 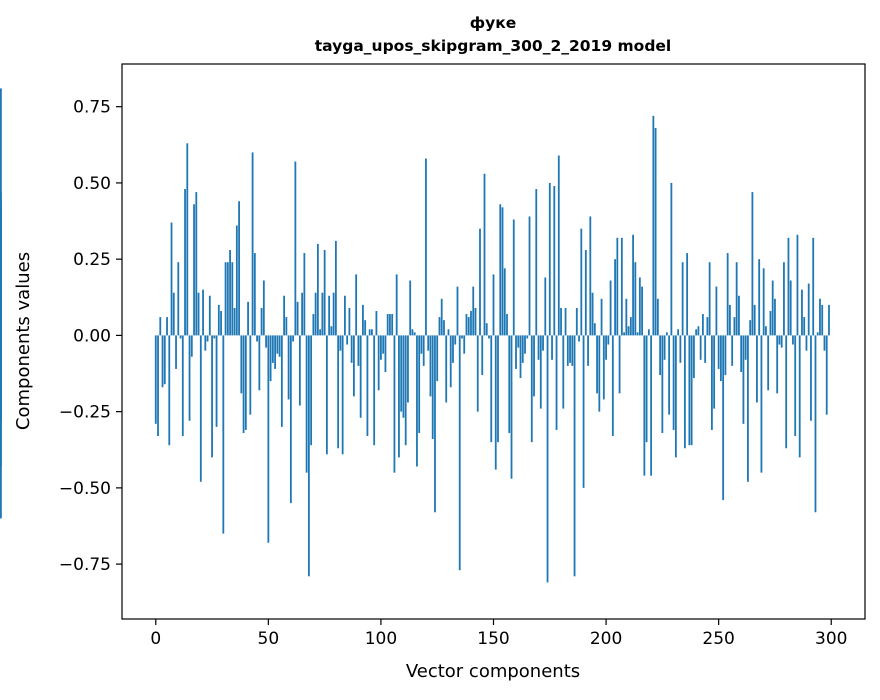 What do you see at coordinates (493, 671) in the screenshot?
I see `x-axis-label: Vector components` at bounding box center [493, 671].